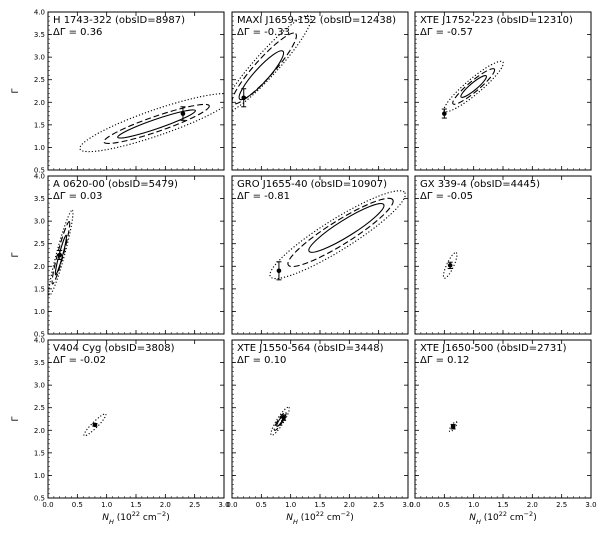  What do you see at coordinates (444, 360) in the screenshot?
I see `panel-delta: ΔΓ = 0.12` at bounding box center [444, 360].